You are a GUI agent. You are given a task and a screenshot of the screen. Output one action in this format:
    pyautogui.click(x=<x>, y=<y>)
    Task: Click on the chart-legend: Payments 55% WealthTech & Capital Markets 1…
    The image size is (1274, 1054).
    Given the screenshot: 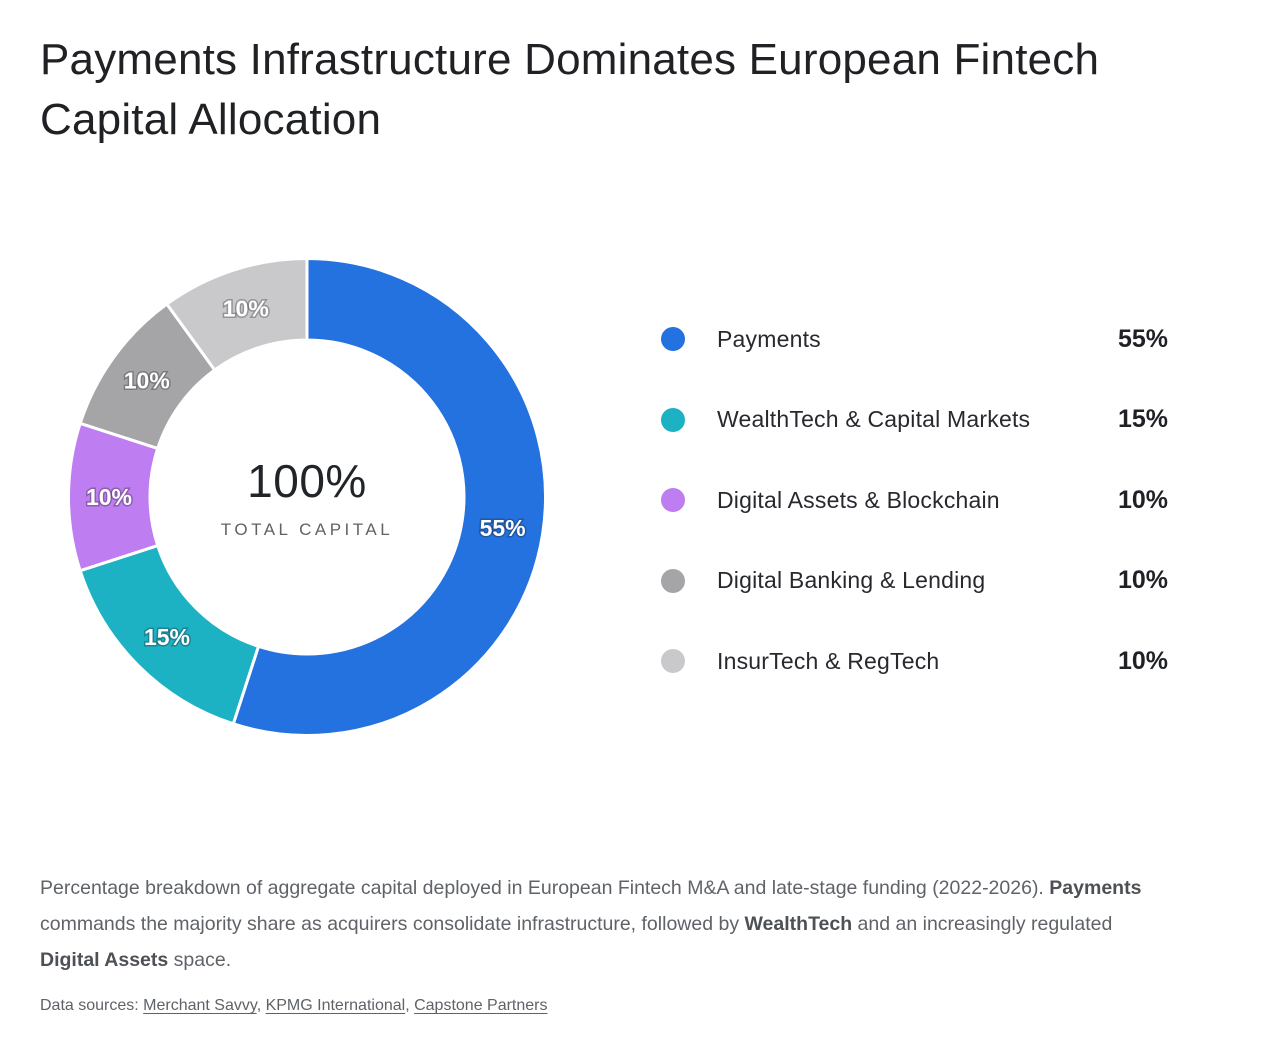 What is the action you would take?
    pyautogui.click(x=914, y=499)
    